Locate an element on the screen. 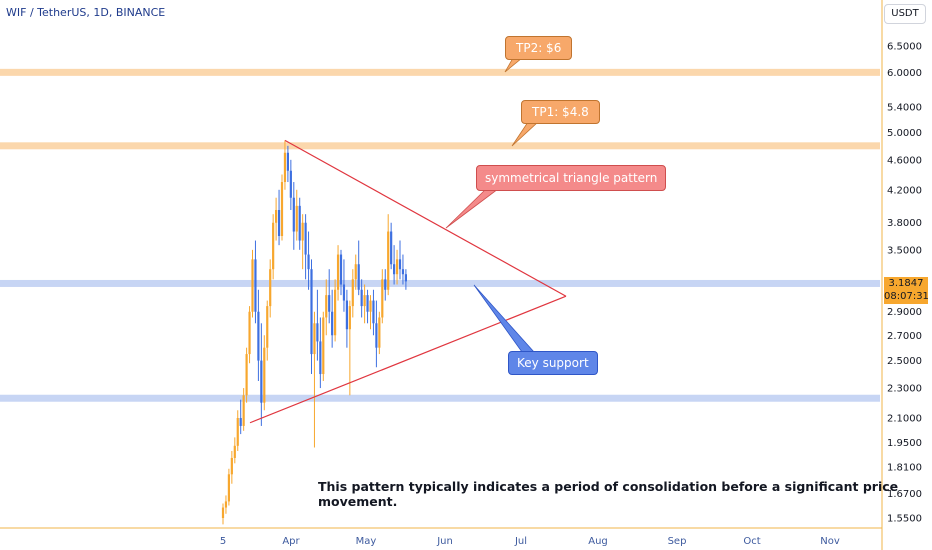 Image resolution: width=932 pixels, height=550 pixels. y-tick-label-1: 6.0000 is located at coordinates (904, 73).